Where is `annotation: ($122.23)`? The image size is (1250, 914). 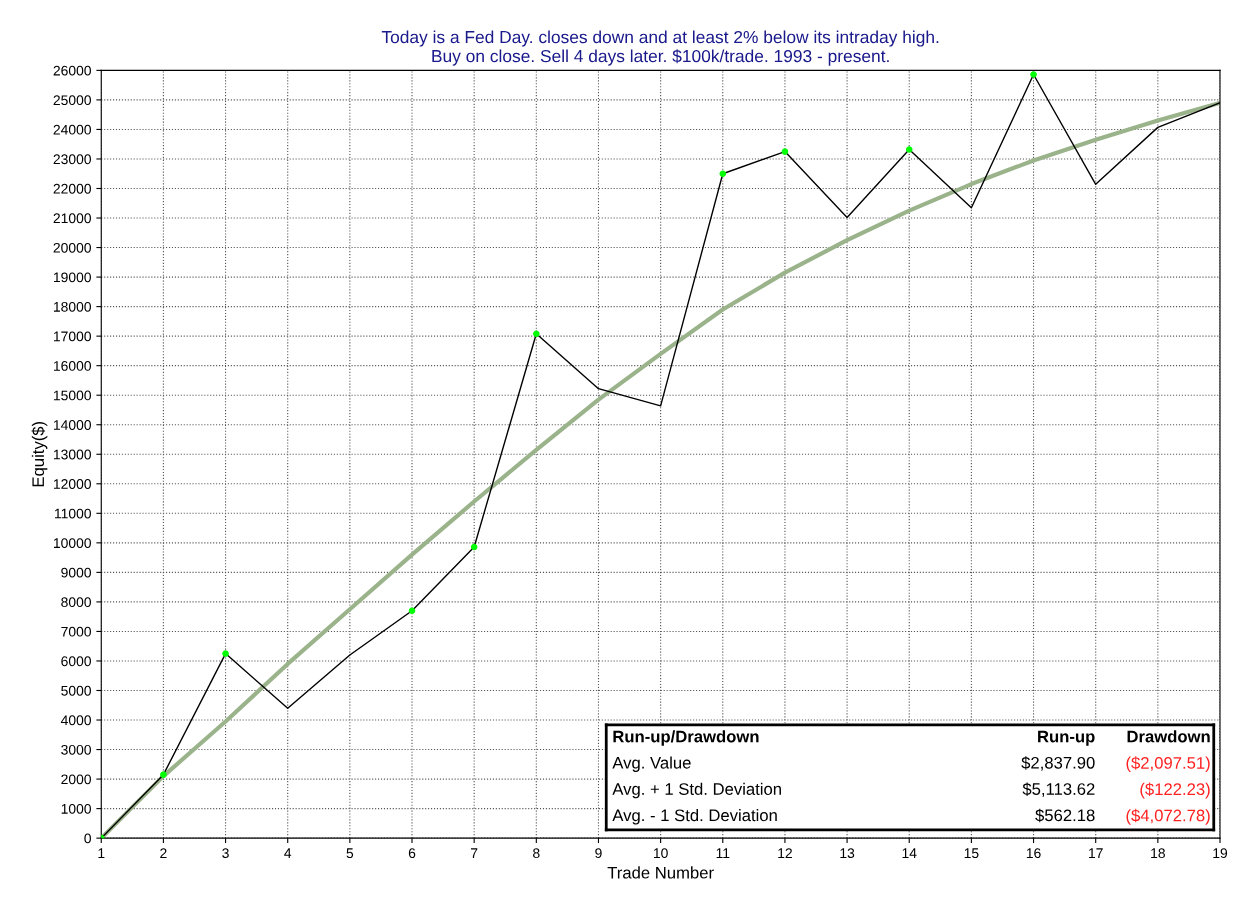 annotation: ($122.23) is located at coordinates (1175, 790).